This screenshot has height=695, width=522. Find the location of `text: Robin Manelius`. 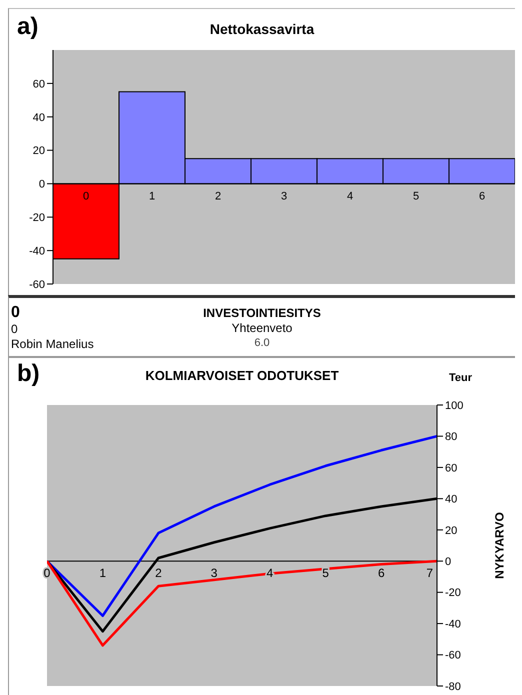

text: Robin Manelius is located at coordinates (53, 344).